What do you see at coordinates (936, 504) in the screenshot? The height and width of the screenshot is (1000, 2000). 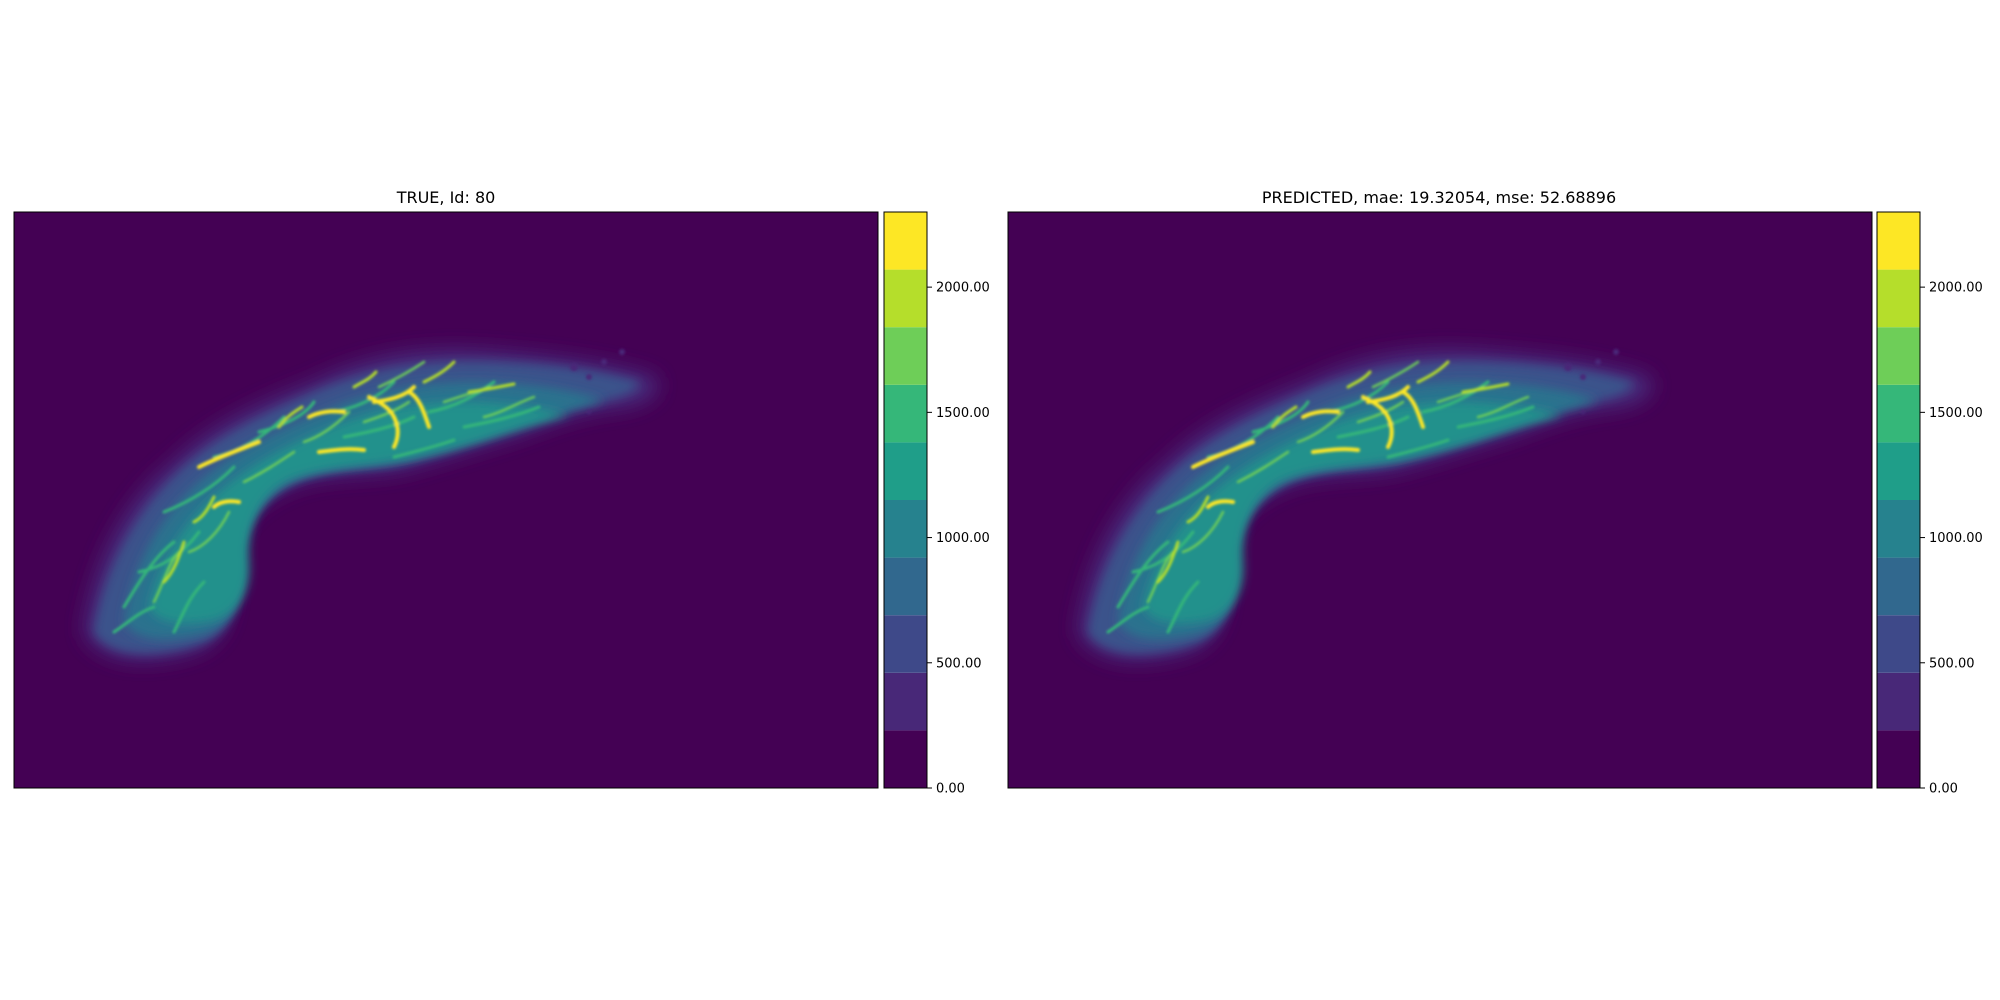 I see `colorbar-true: 0.00 500.00 1000.00 1500.00 2000.00` at bounding box center [936, 504].